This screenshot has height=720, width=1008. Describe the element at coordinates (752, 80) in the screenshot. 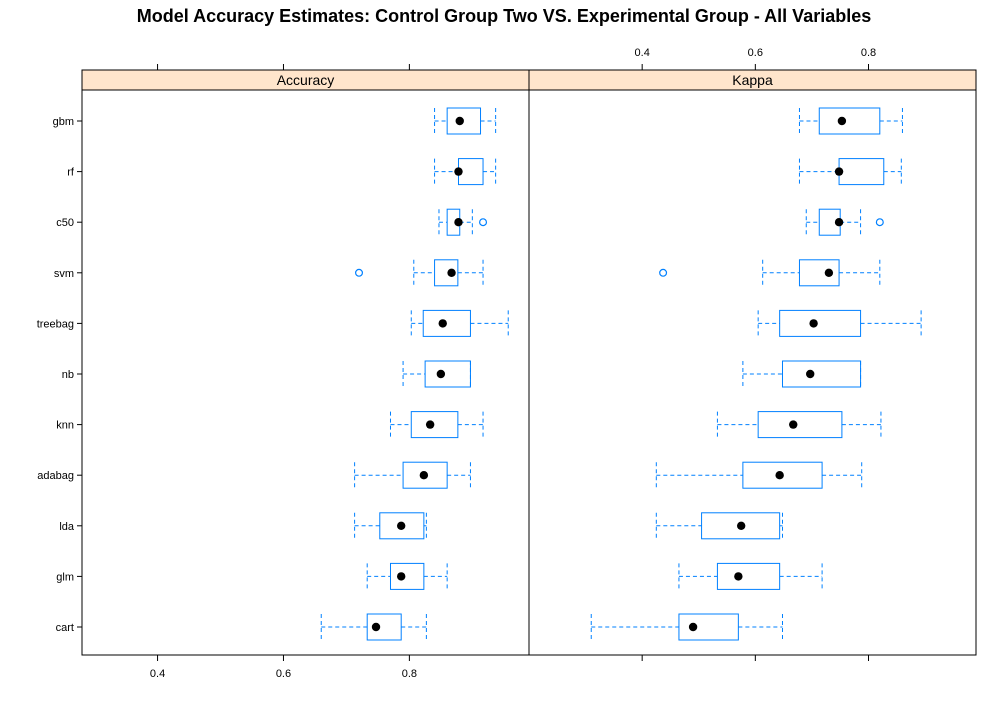

I see `strip-label: Kappa` at that location.